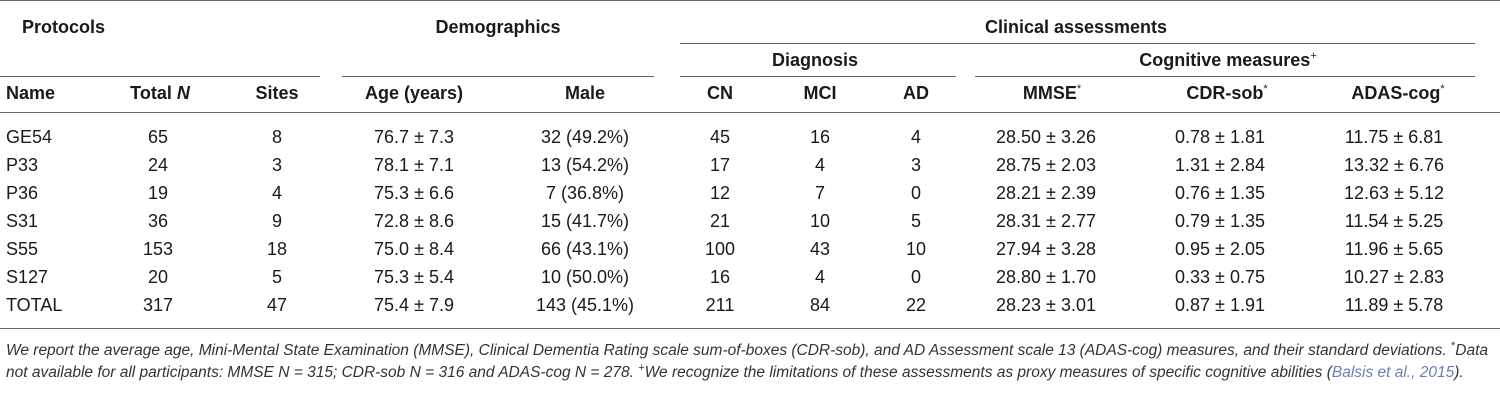  What do you see at coordinates (750, 112) in the screenshot?
I see `header-bottom-rule` at bounding box center [750, 112].